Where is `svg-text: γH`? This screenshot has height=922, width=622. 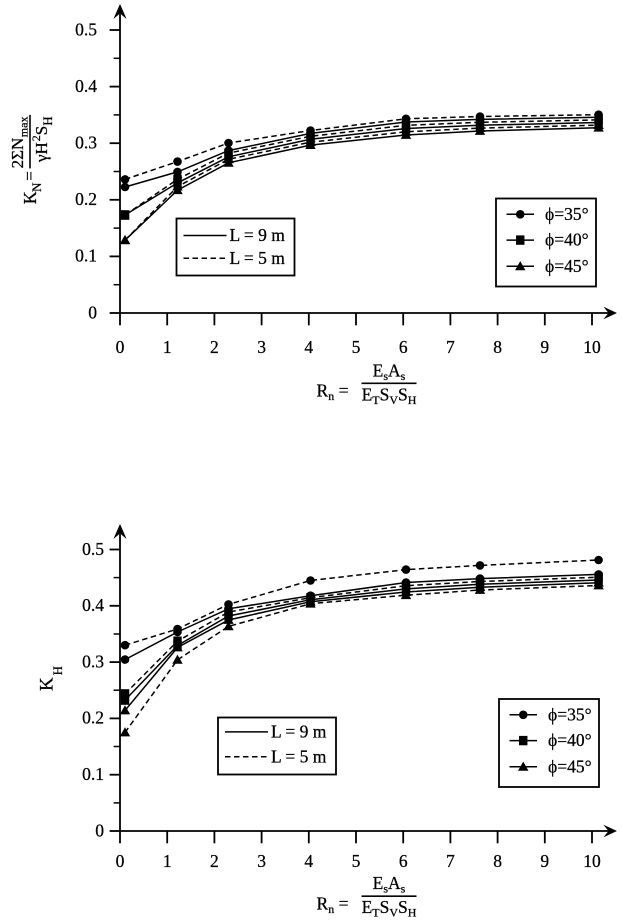 svg-text: γH is located at coordinates (41, 152).